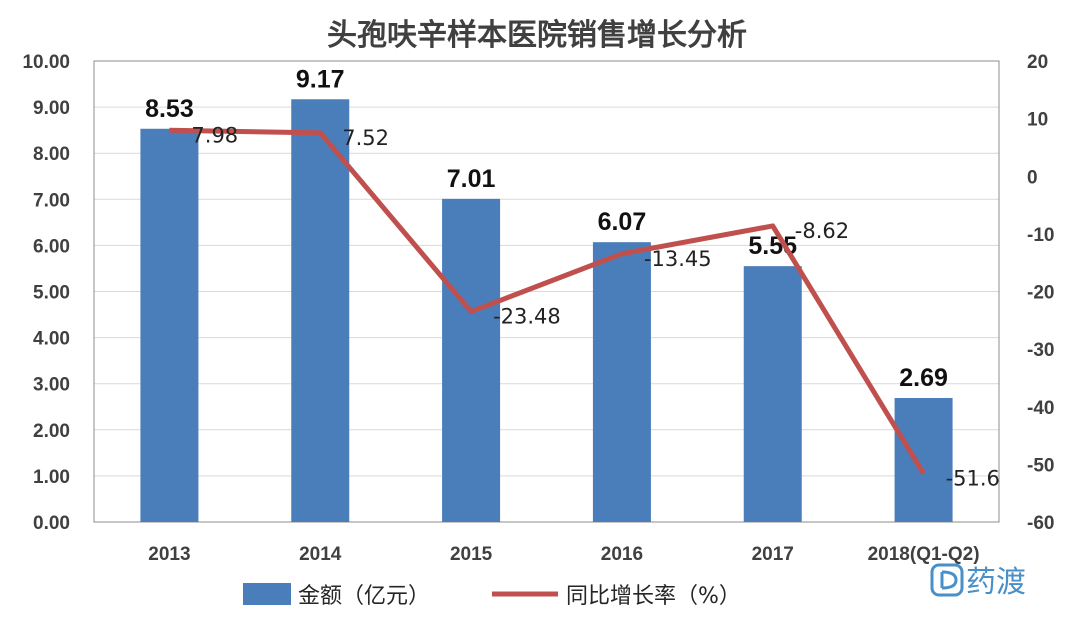 The image size is (1080, 620). I want to click on x-tick-label: 2017, so click(773, 554).